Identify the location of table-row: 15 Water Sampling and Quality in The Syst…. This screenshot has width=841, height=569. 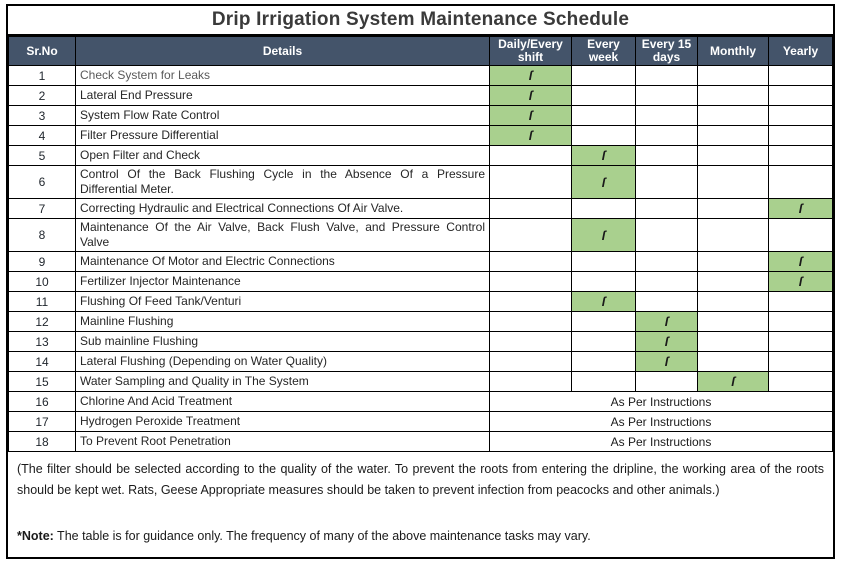
(420, 381).